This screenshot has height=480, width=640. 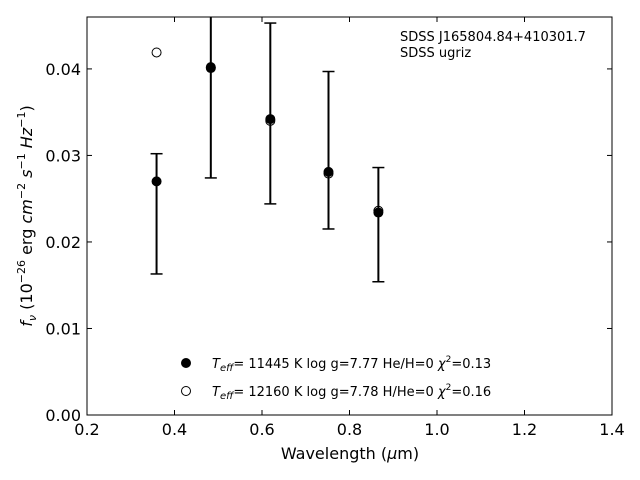 I want to click on x-tick-label: 0.2, so click(x=86, y=429).